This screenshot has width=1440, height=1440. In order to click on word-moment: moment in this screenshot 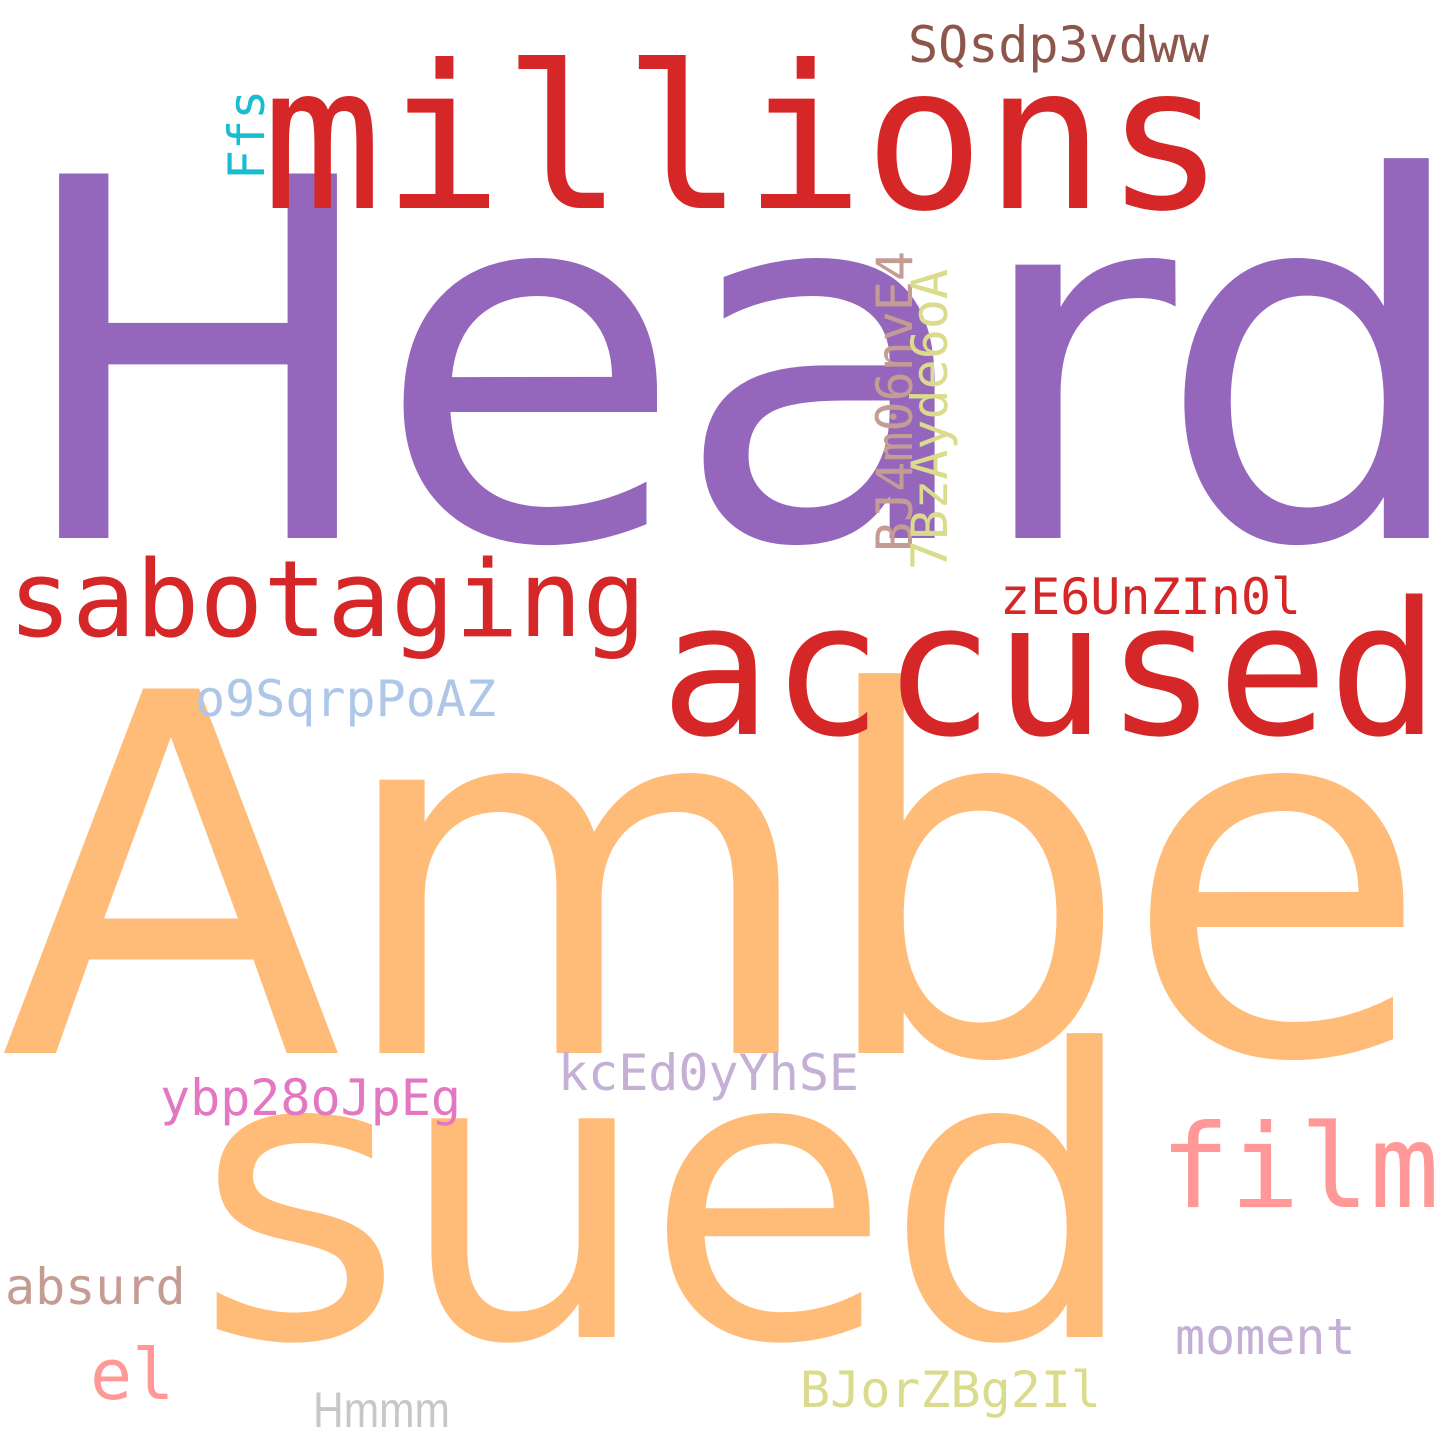, I will do `click(1265, 1337)`.